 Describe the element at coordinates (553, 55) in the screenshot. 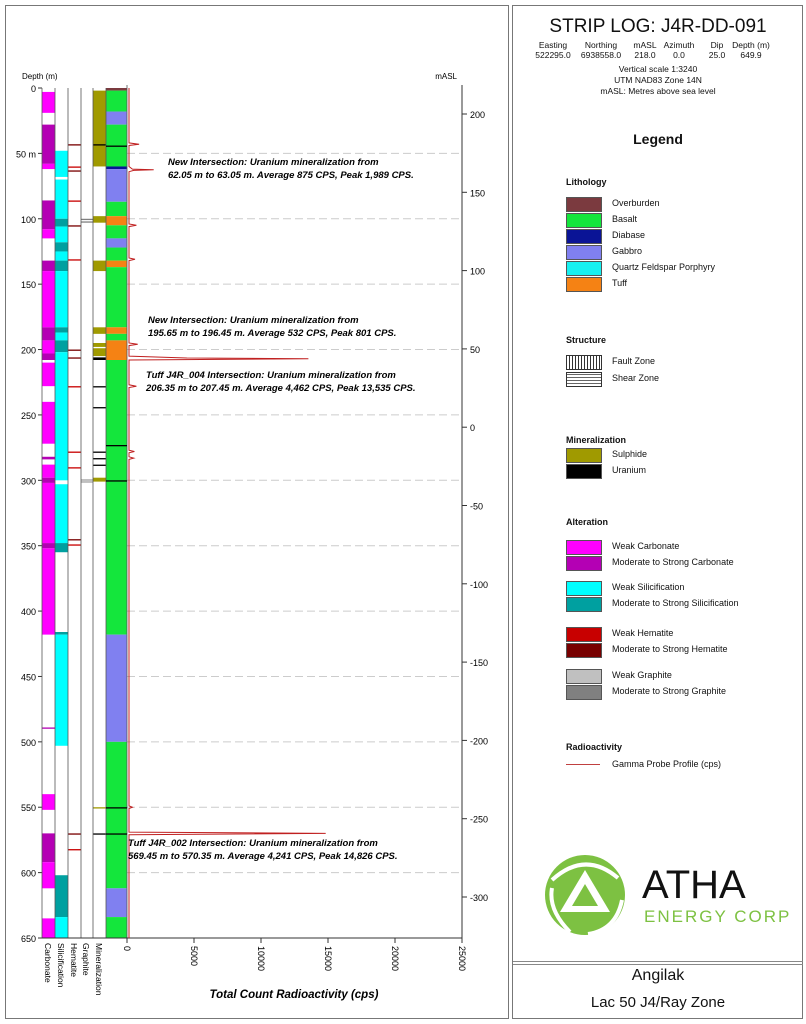

I see `collar-value: 522295.0` at that location.